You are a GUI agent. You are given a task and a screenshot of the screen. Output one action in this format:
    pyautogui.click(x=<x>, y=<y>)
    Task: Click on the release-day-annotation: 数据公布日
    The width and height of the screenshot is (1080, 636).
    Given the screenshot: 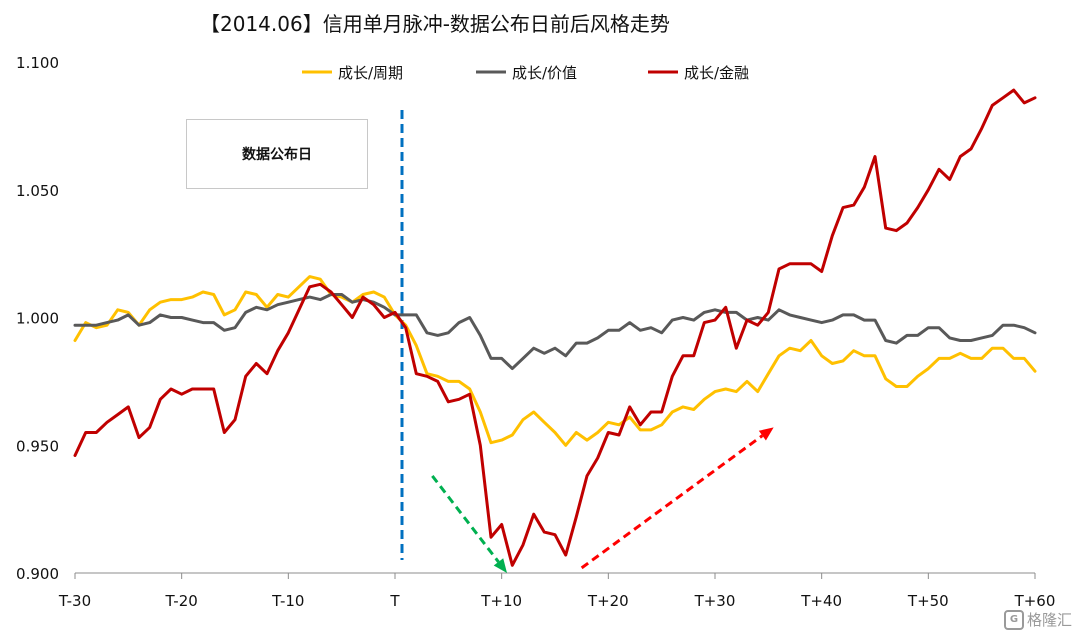 What is the action you would take?
    pyautogui.click(x=277, y=154)
    